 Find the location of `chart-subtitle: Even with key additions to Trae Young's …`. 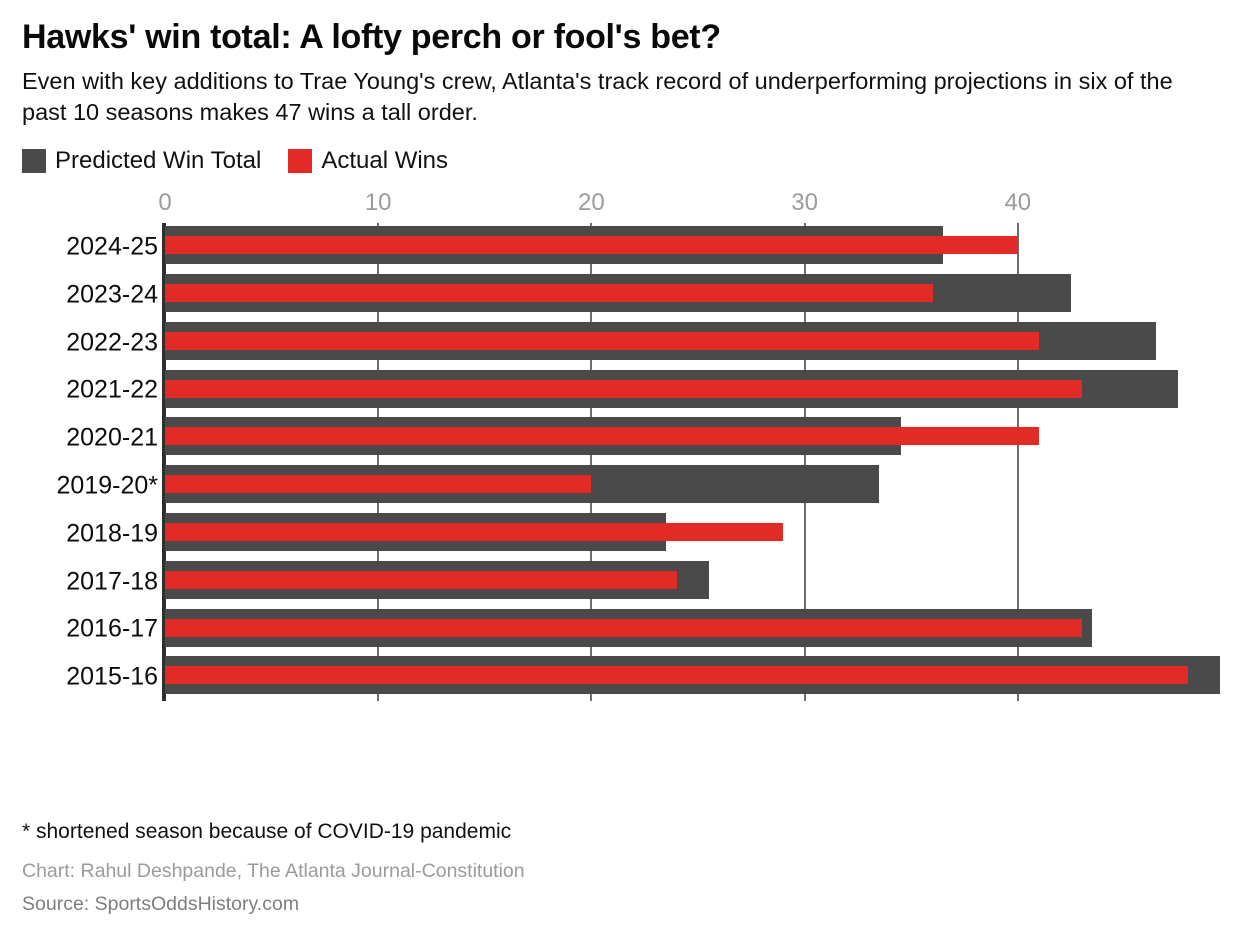

chart-subtitle: Even with key additions to Trae Young's … is located at coordinates (597, 96).